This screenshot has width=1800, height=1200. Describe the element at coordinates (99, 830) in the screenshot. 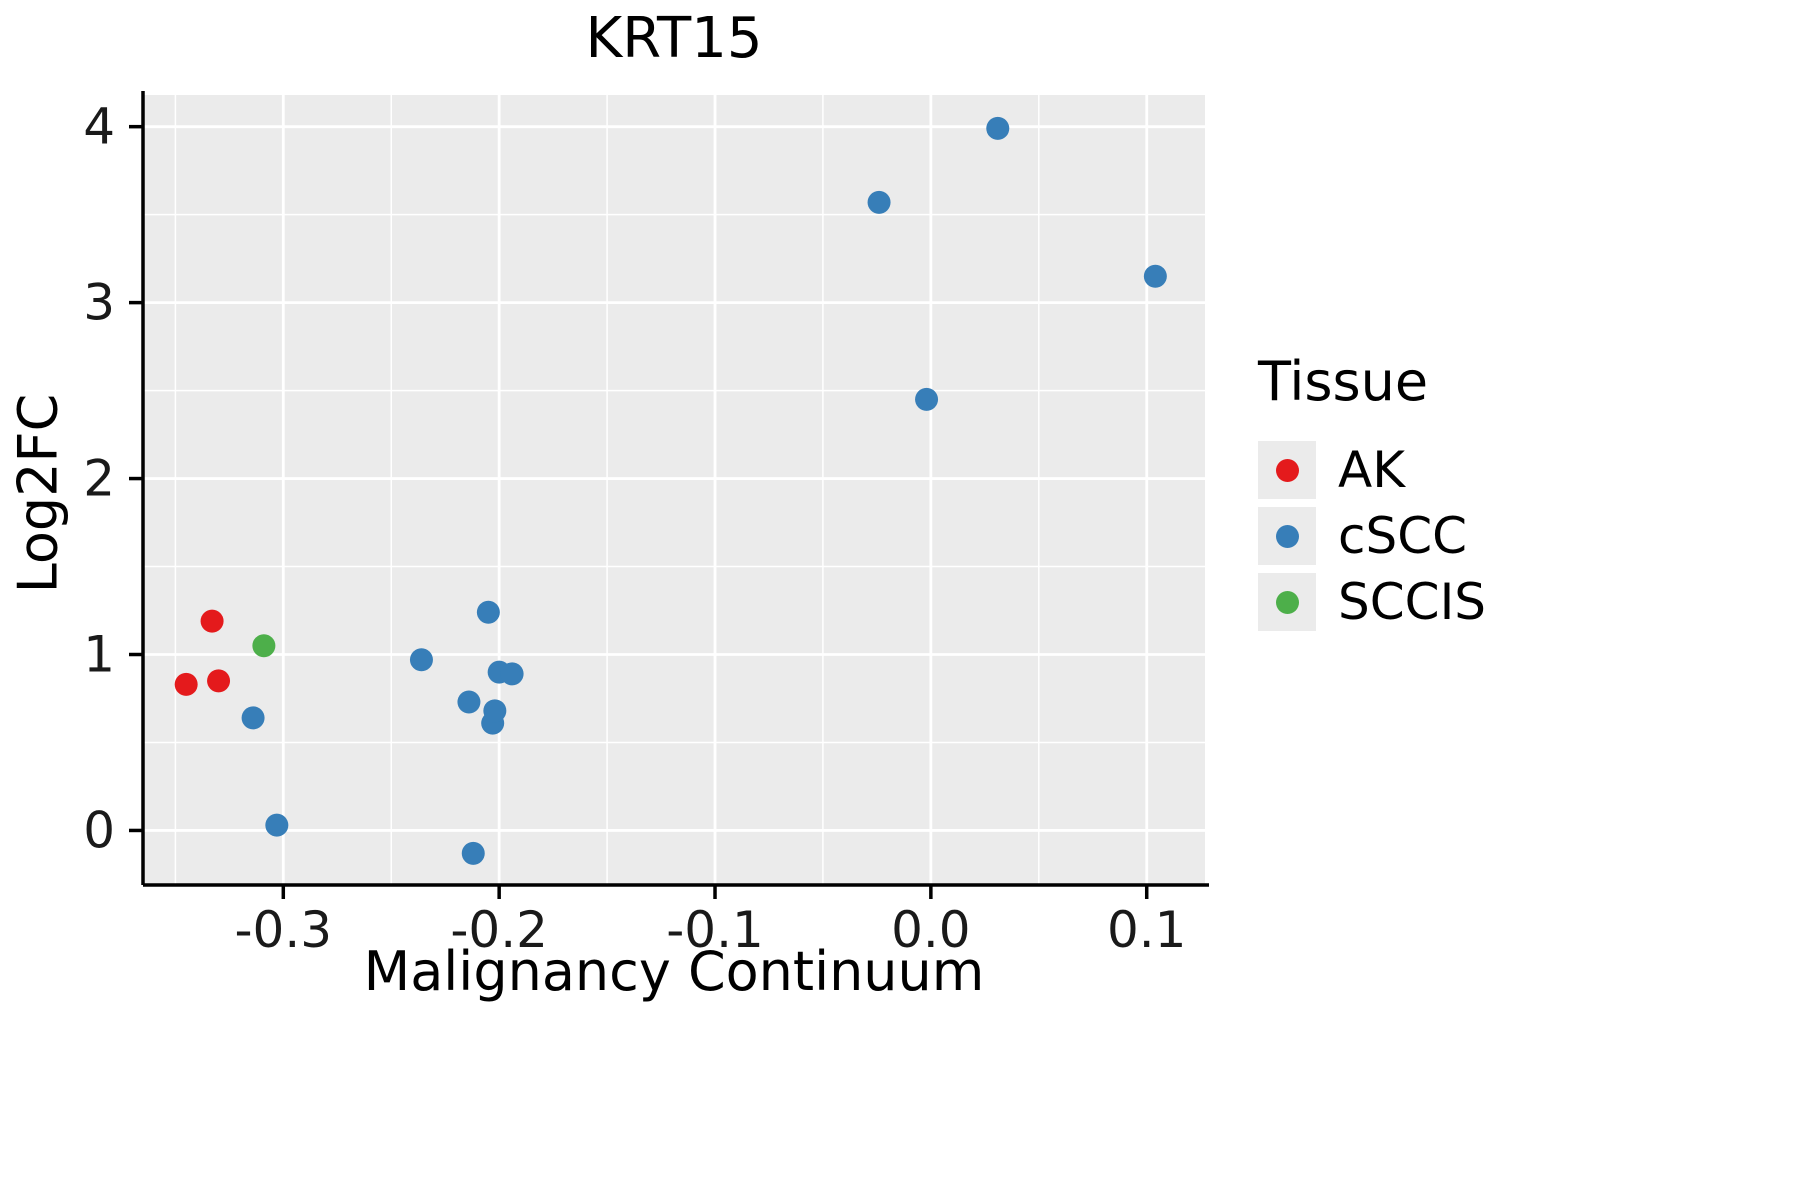

I see `y-tick-label: 0` at that location.